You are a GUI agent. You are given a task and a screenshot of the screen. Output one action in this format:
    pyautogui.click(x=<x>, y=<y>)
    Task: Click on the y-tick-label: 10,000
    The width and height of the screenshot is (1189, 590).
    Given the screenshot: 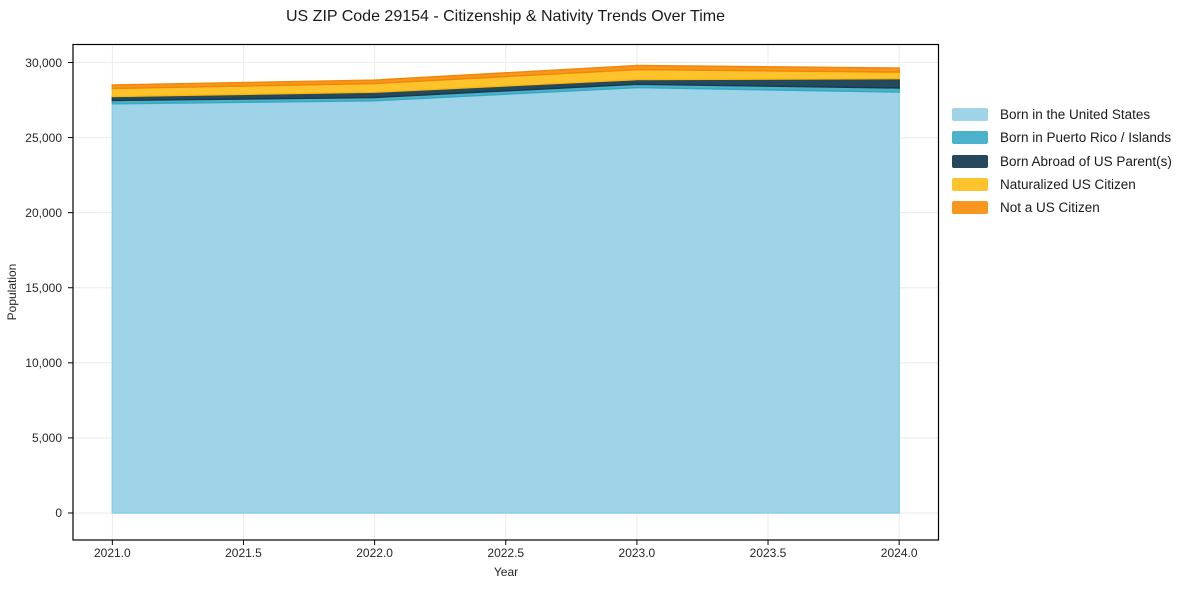 What is the action you would take?
    pyautogui.click(x=43, y=362)
    